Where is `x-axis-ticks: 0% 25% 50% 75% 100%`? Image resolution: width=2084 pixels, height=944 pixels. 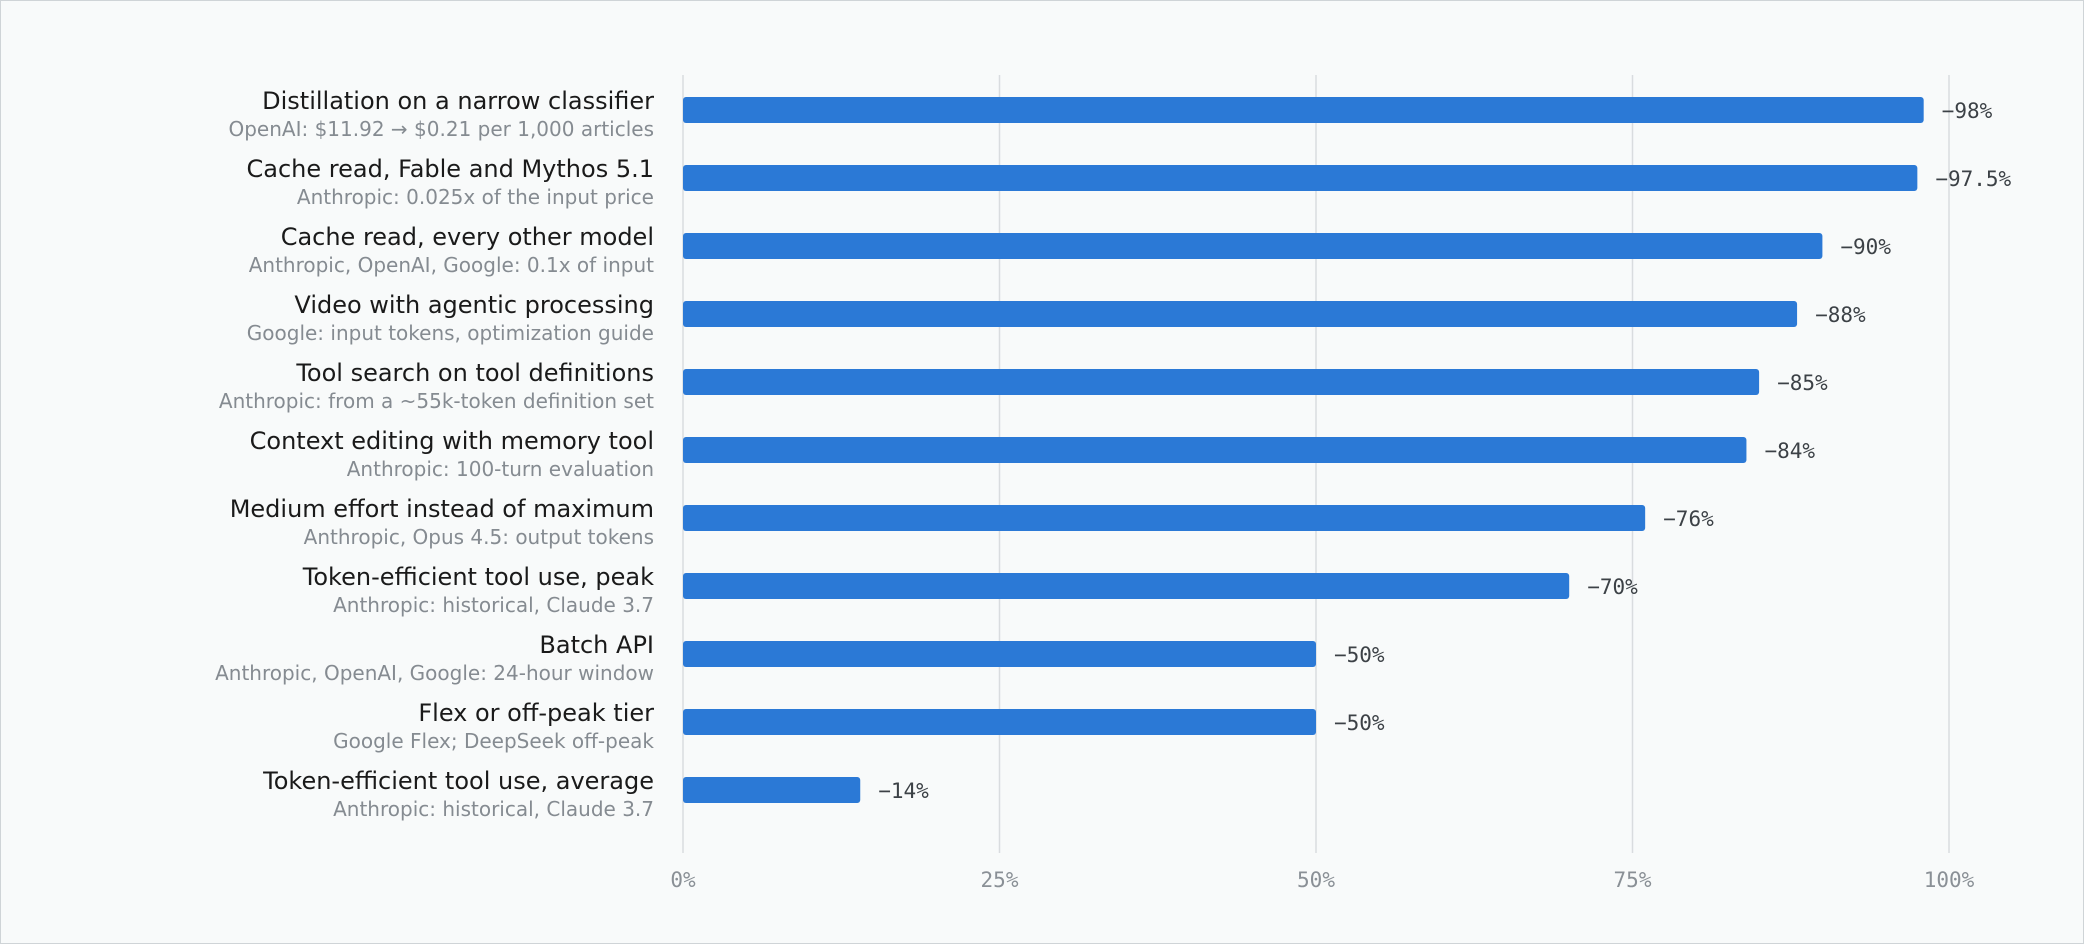
x-axis-ticks: 0% 25% 50% 75% 100% is located at coordinates (1322, 880).